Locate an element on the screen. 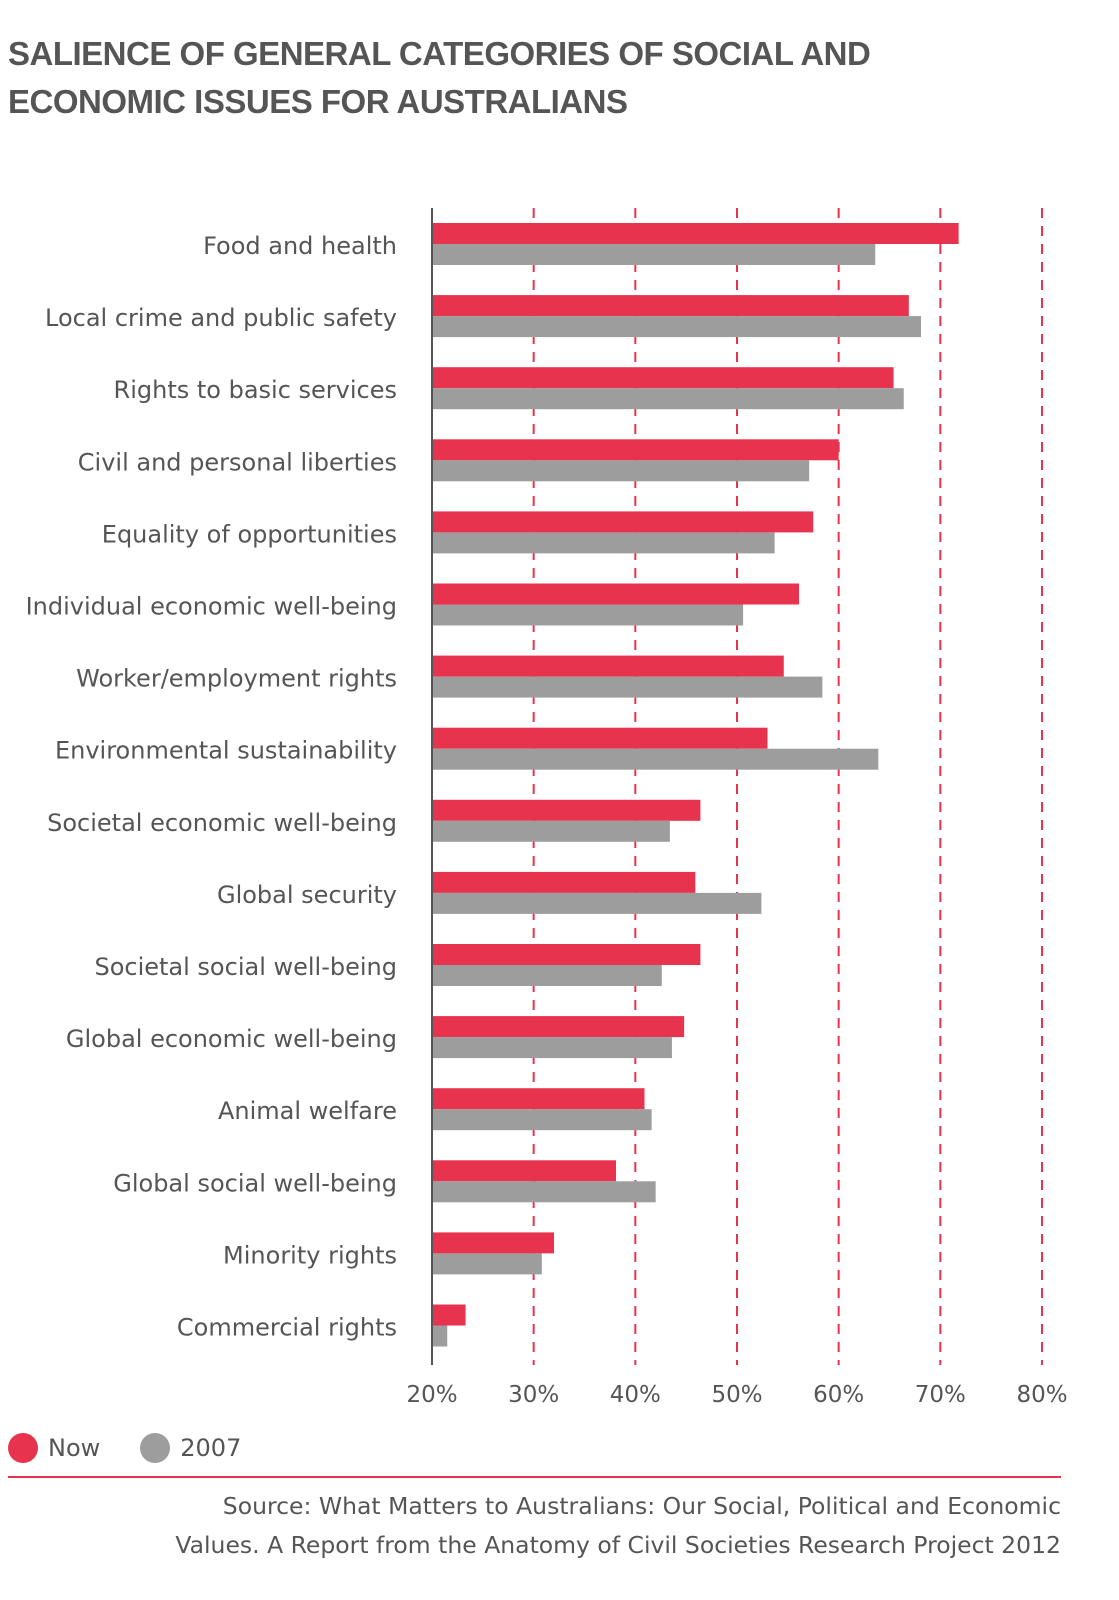 This screenshot has width=1119, height=1600. category-label: Worker/employment rights is located at coordinates (236, 679).